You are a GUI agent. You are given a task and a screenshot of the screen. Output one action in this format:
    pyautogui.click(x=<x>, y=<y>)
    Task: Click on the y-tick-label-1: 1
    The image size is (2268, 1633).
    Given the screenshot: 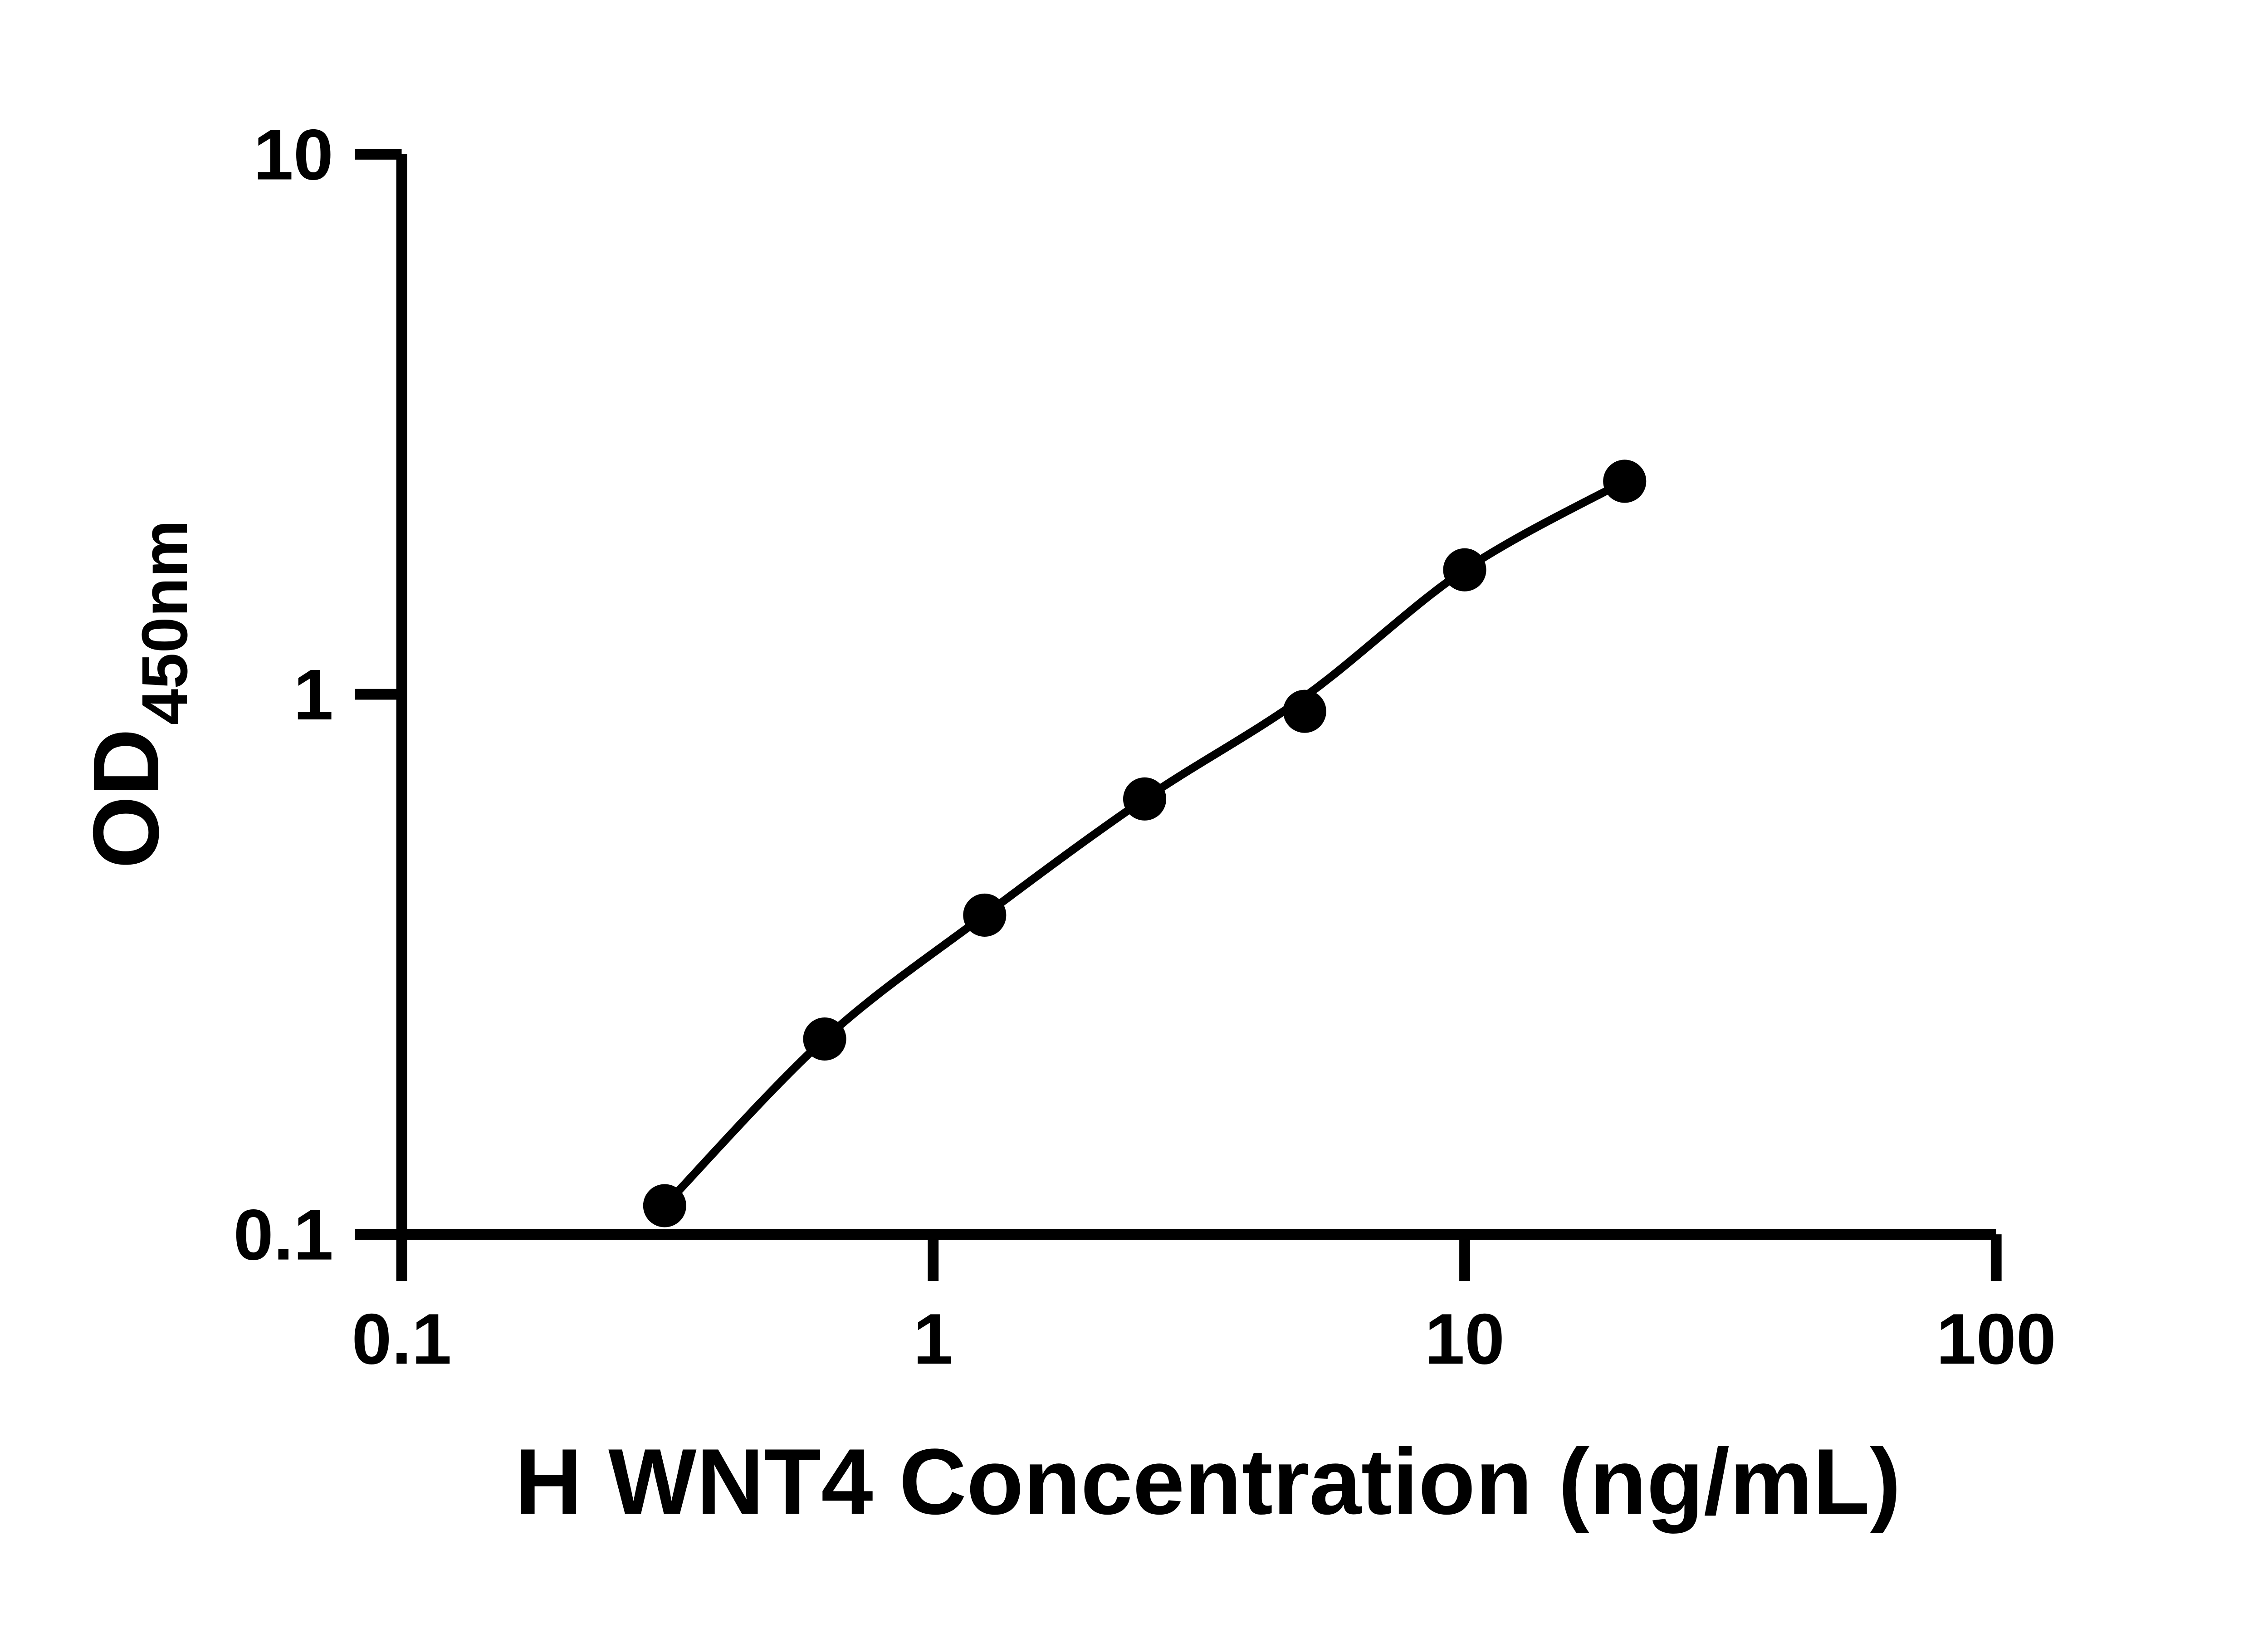 What is the action you would take?
    pyautogui.click(x=313, y=695)
    